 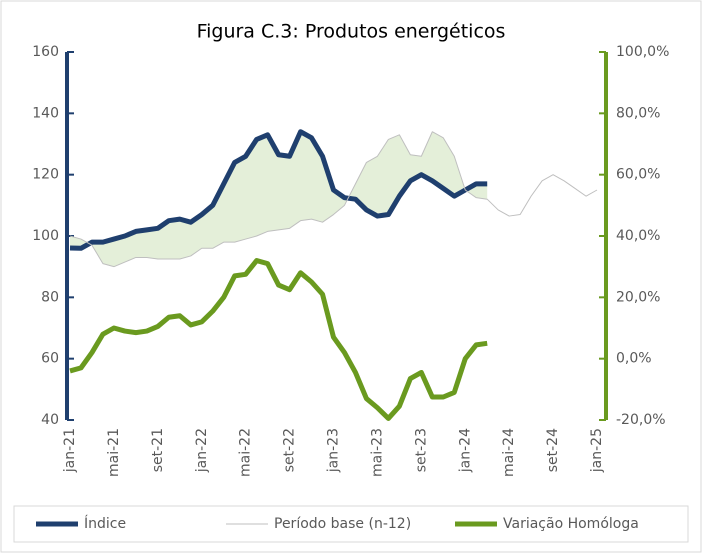 What do you see at coordinates (509, 452) in the screenshot?
I see `x-tick-label: mai-24` at bounding box center [509, 452].